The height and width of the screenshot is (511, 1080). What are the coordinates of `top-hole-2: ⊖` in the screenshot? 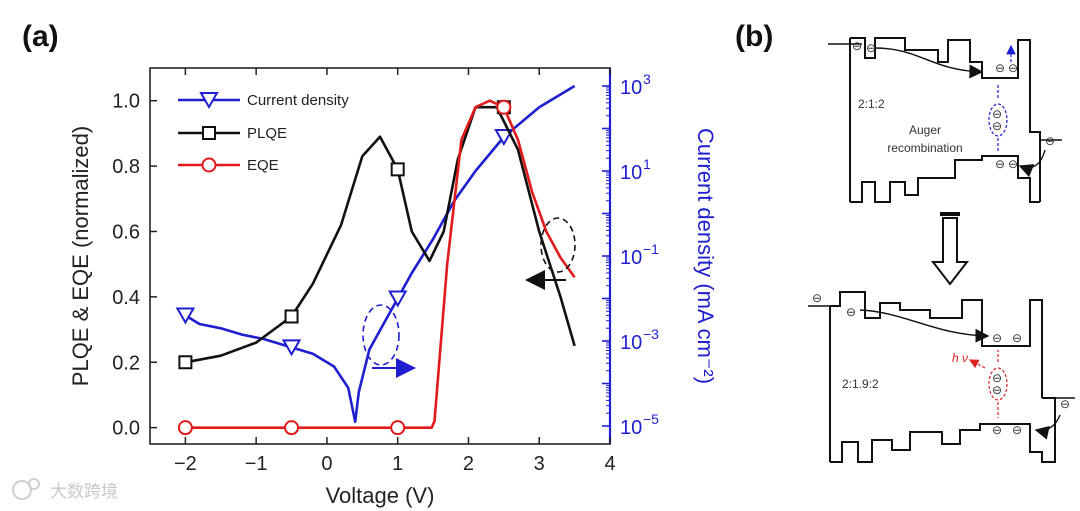 It's located at (1013, 164).